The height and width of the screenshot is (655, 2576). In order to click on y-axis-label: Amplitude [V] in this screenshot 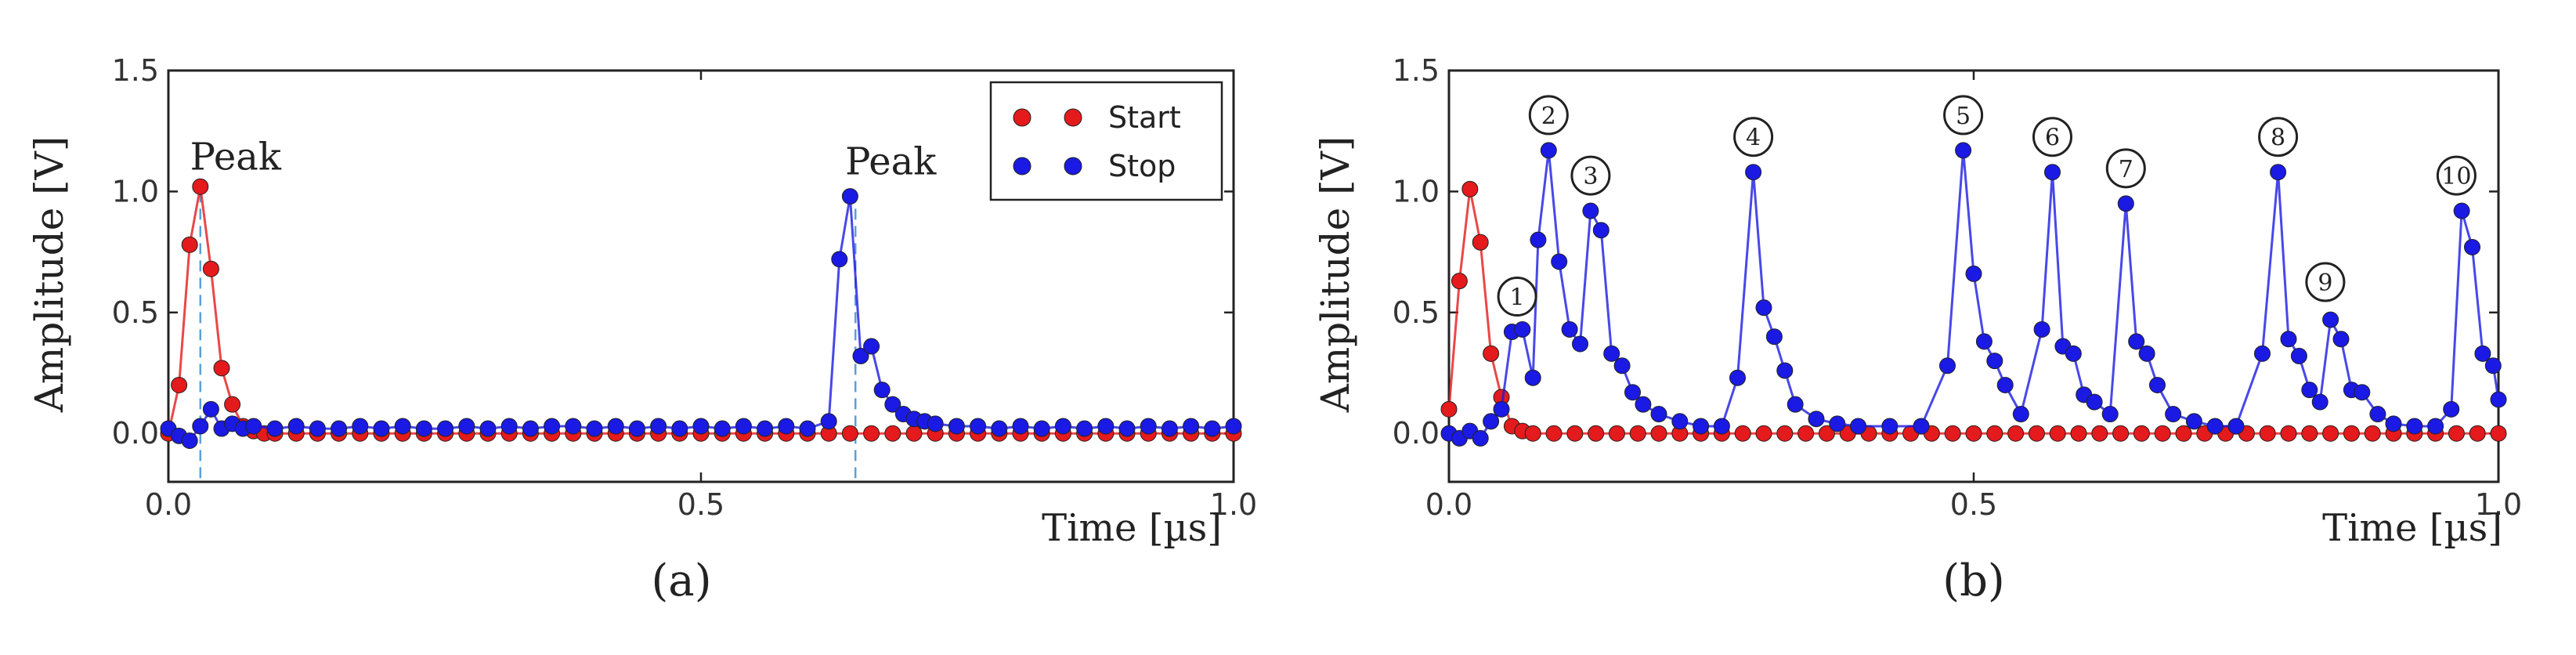, I will do `click(49, 274)`.